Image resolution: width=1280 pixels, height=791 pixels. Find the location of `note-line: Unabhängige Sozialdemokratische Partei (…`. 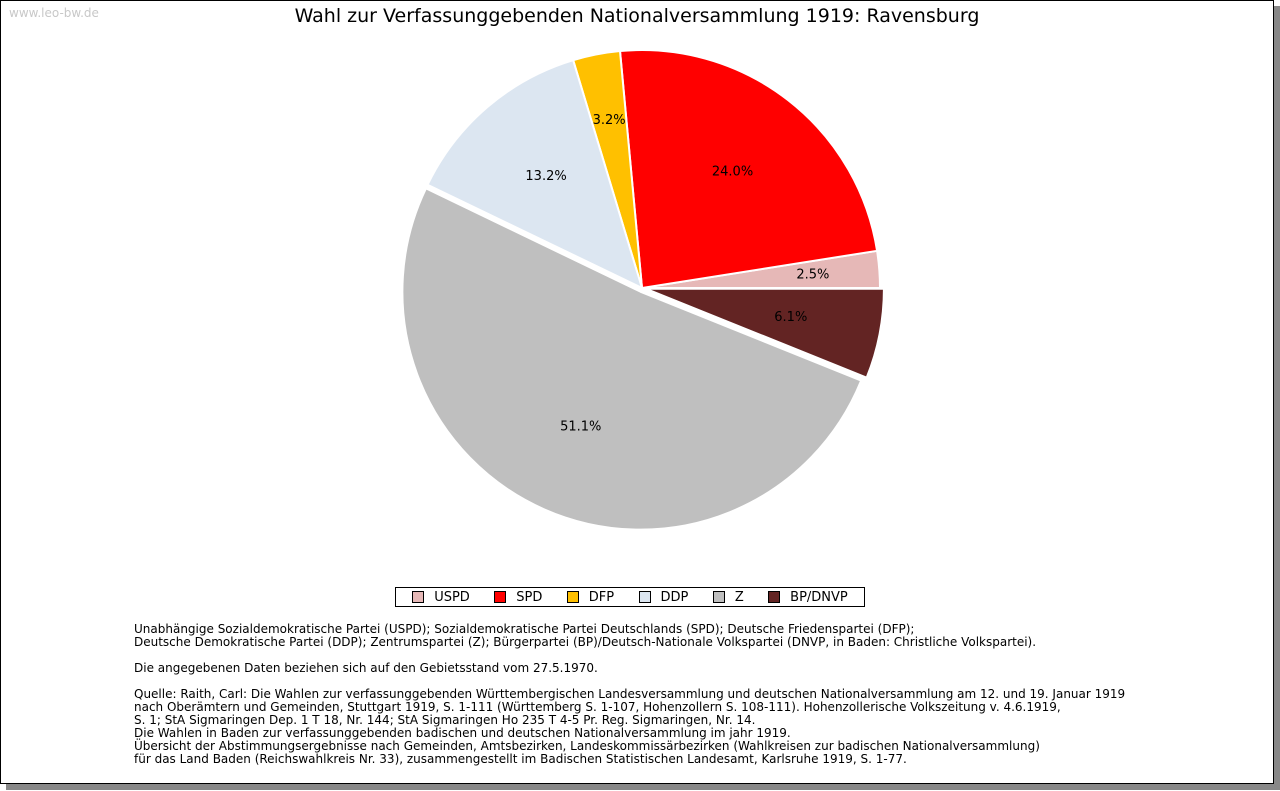

note-line: Unabhängige Sozialdemokratische Partei (… is located at coordinates (524, 629).